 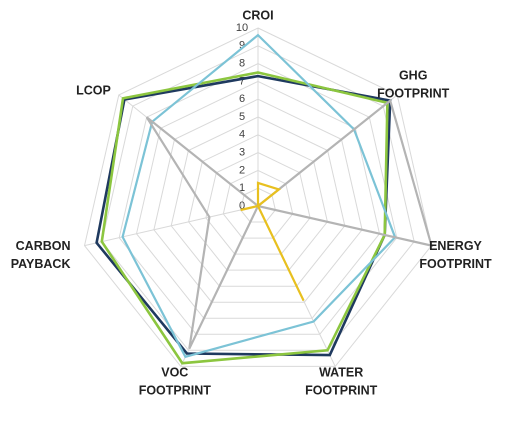 I want to click on tick-label: 6, so click(x=242, y=99).